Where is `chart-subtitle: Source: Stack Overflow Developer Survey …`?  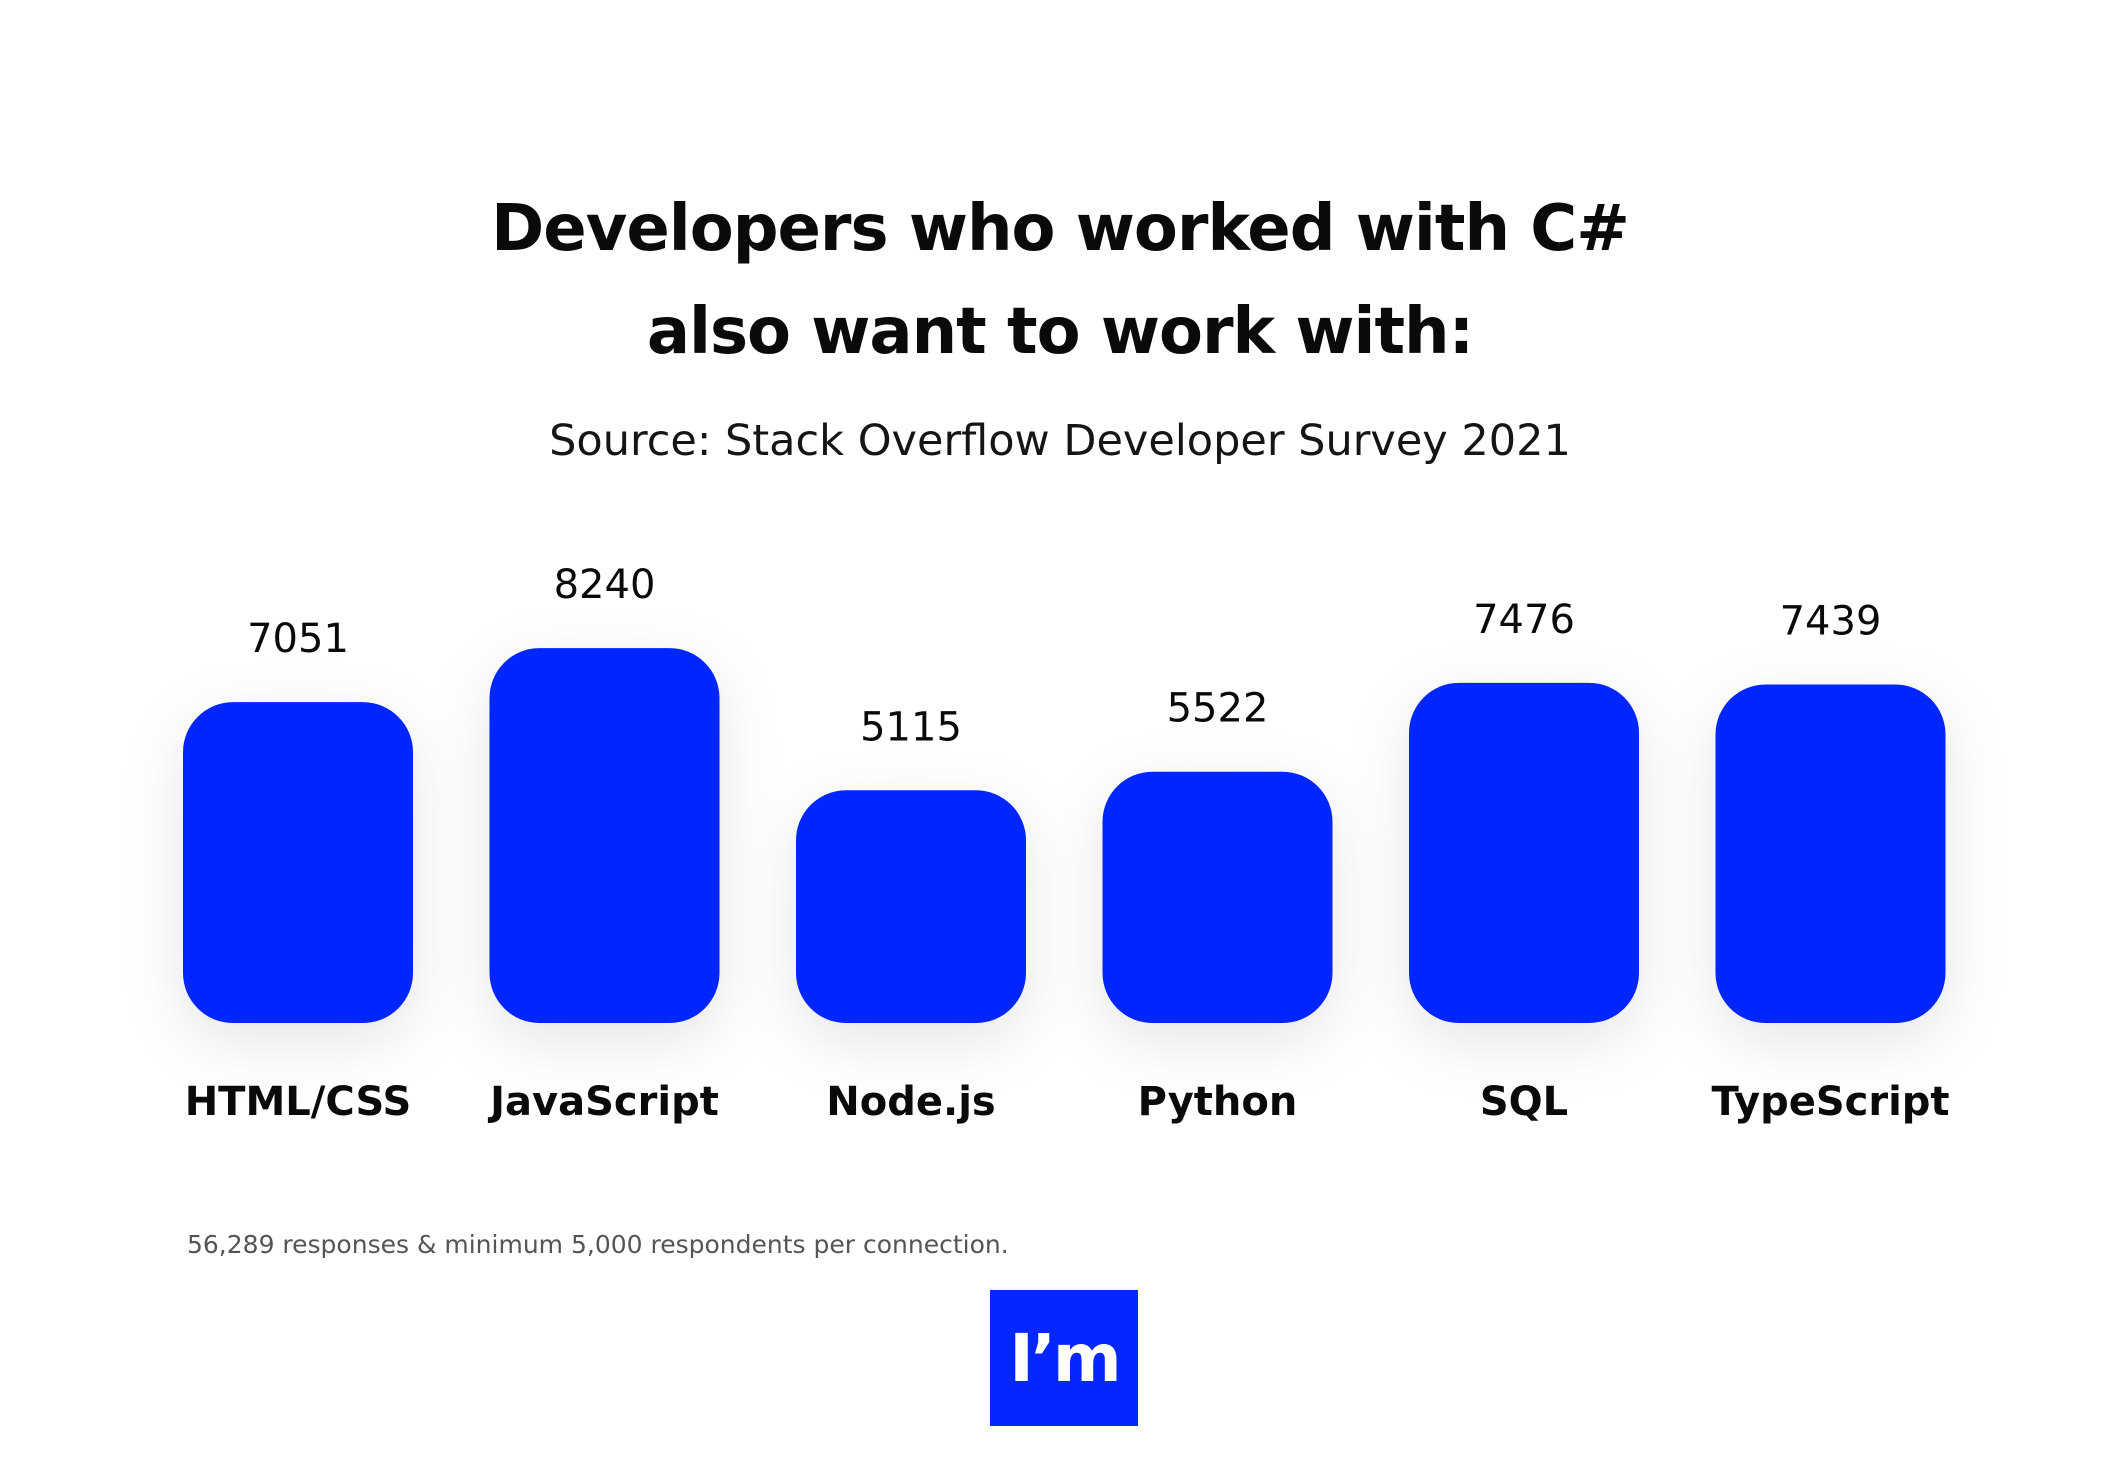 chart-subtitle: Source: Stack Overflow Developer Survey … is located at coordinates (1060, 441).